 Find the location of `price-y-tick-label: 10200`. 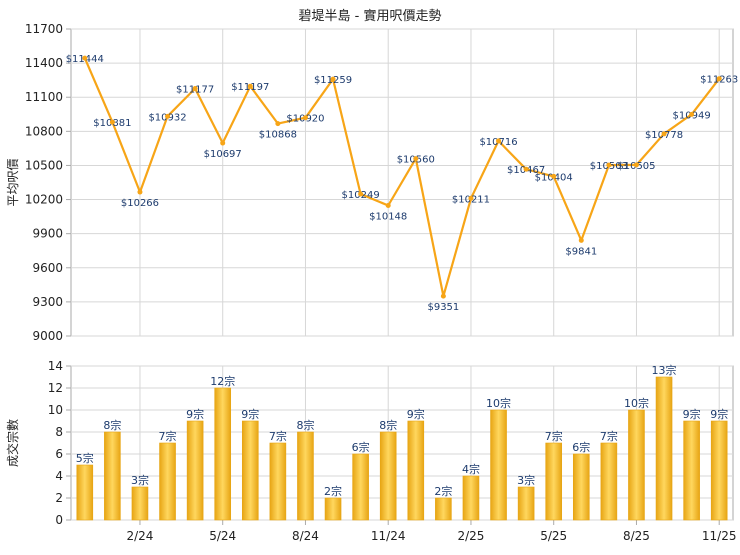

price-y-tick-label: 10200 is located at coordinates (44, 200).